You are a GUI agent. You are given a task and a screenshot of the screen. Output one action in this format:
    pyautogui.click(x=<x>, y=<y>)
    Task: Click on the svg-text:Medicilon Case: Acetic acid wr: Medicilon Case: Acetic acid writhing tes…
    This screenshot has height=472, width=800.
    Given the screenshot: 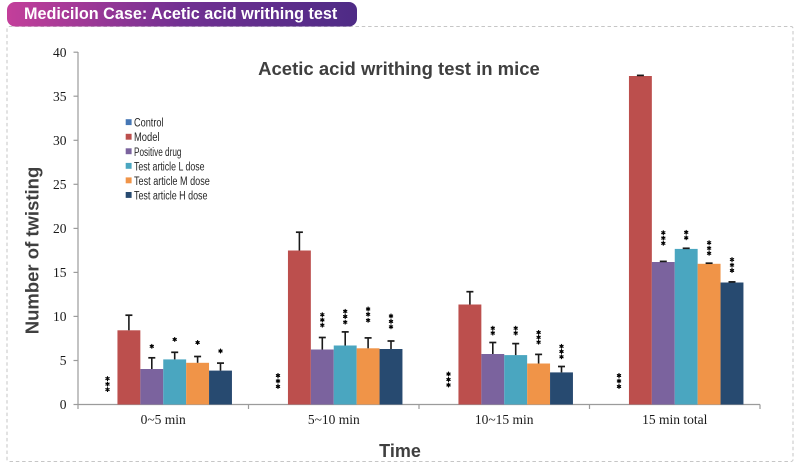 What is the action you would take?
    pyautogui.click(x=181, y=14)
    